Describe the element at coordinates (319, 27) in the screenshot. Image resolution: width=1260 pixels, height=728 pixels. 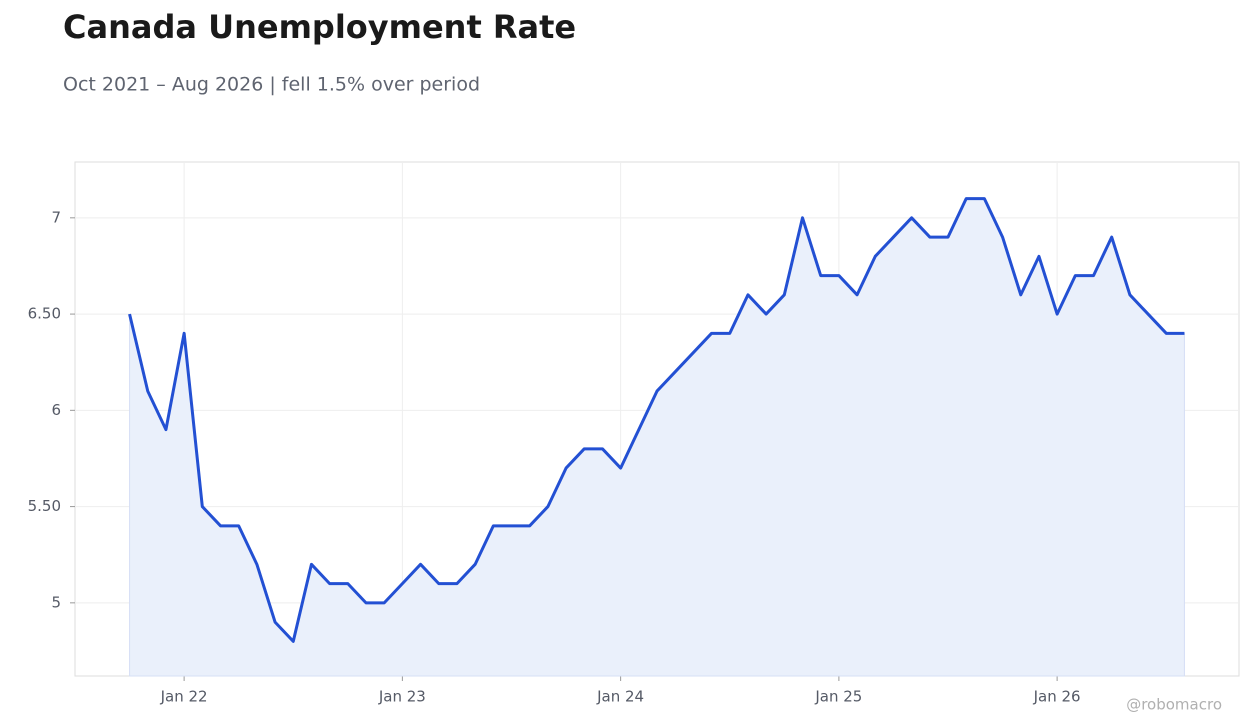
I see `chart-title: Canada Unemployment Rate` at that location.